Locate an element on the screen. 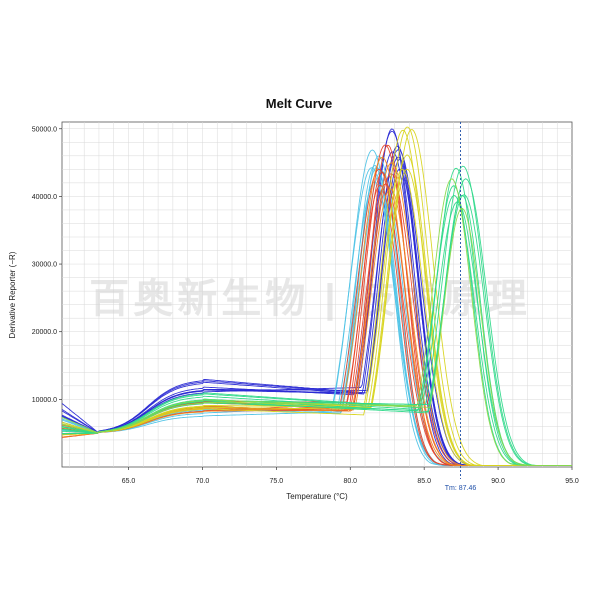  x-tick-label: 65.0 is located at coordinates (129, 481).